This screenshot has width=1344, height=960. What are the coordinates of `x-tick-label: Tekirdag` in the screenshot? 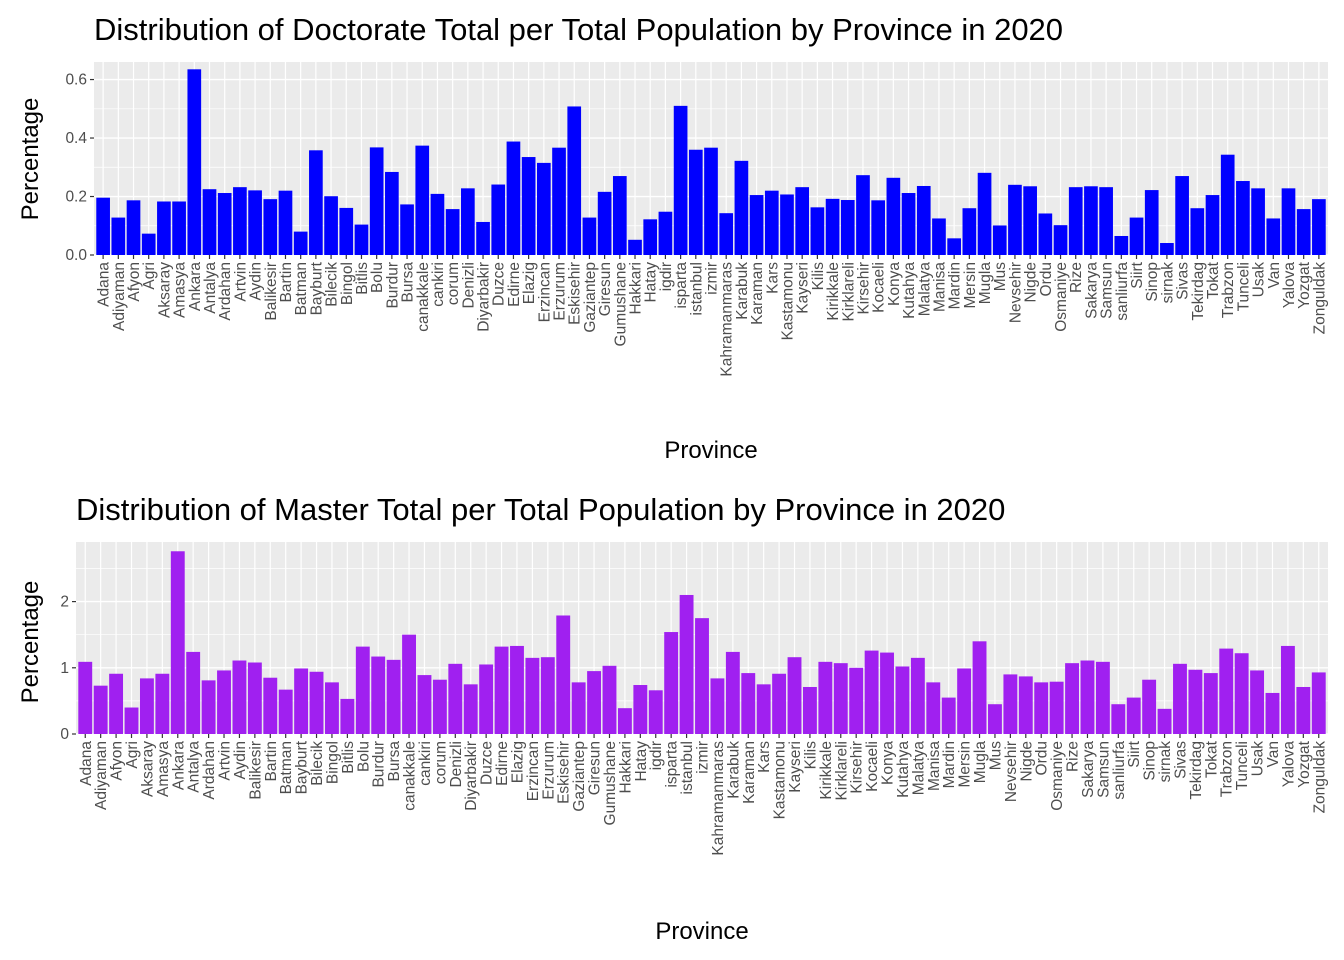 It's located at (1196, 770).